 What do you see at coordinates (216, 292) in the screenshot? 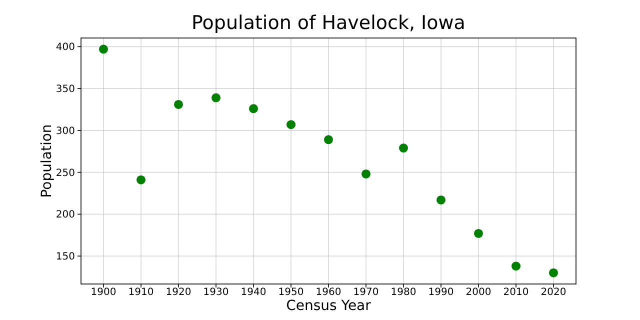
I see `x-tick-label: 1930` at bounding box center [216, 292].